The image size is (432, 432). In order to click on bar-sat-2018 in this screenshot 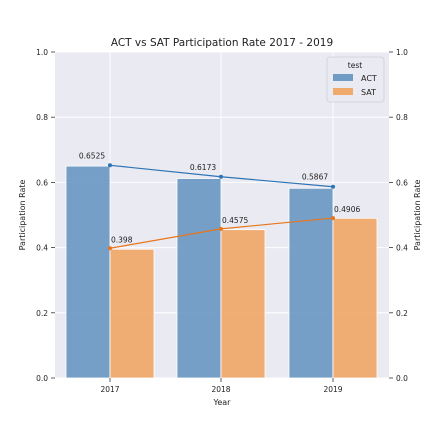, I will do `click(243, 304)`.